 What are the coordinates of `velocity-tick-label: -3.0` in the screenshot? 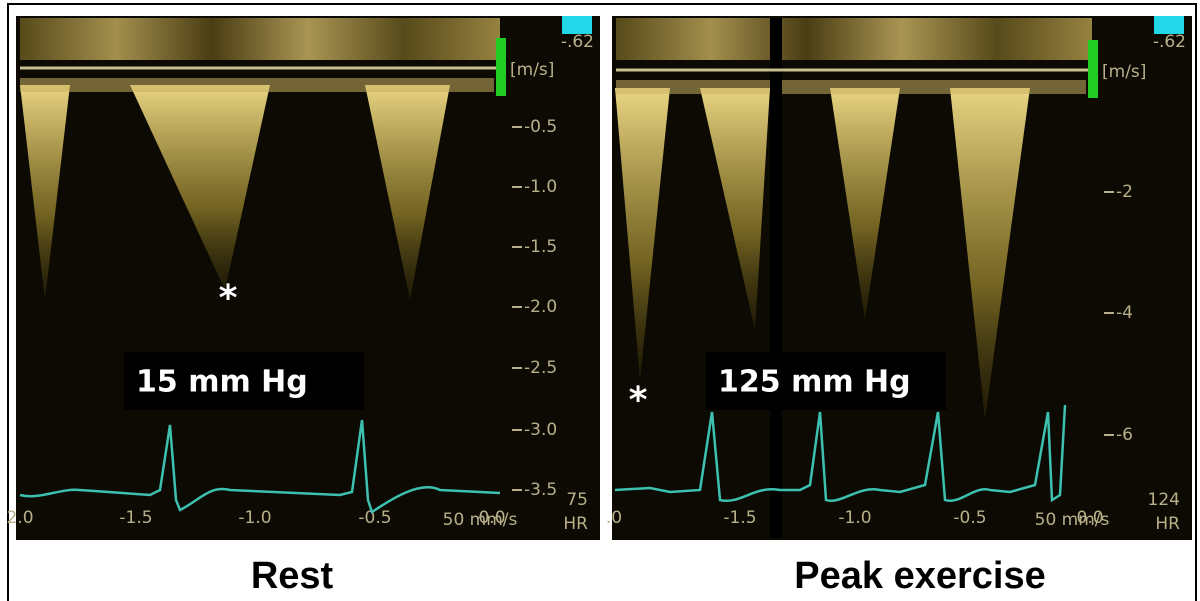 It's located at (540, 430).